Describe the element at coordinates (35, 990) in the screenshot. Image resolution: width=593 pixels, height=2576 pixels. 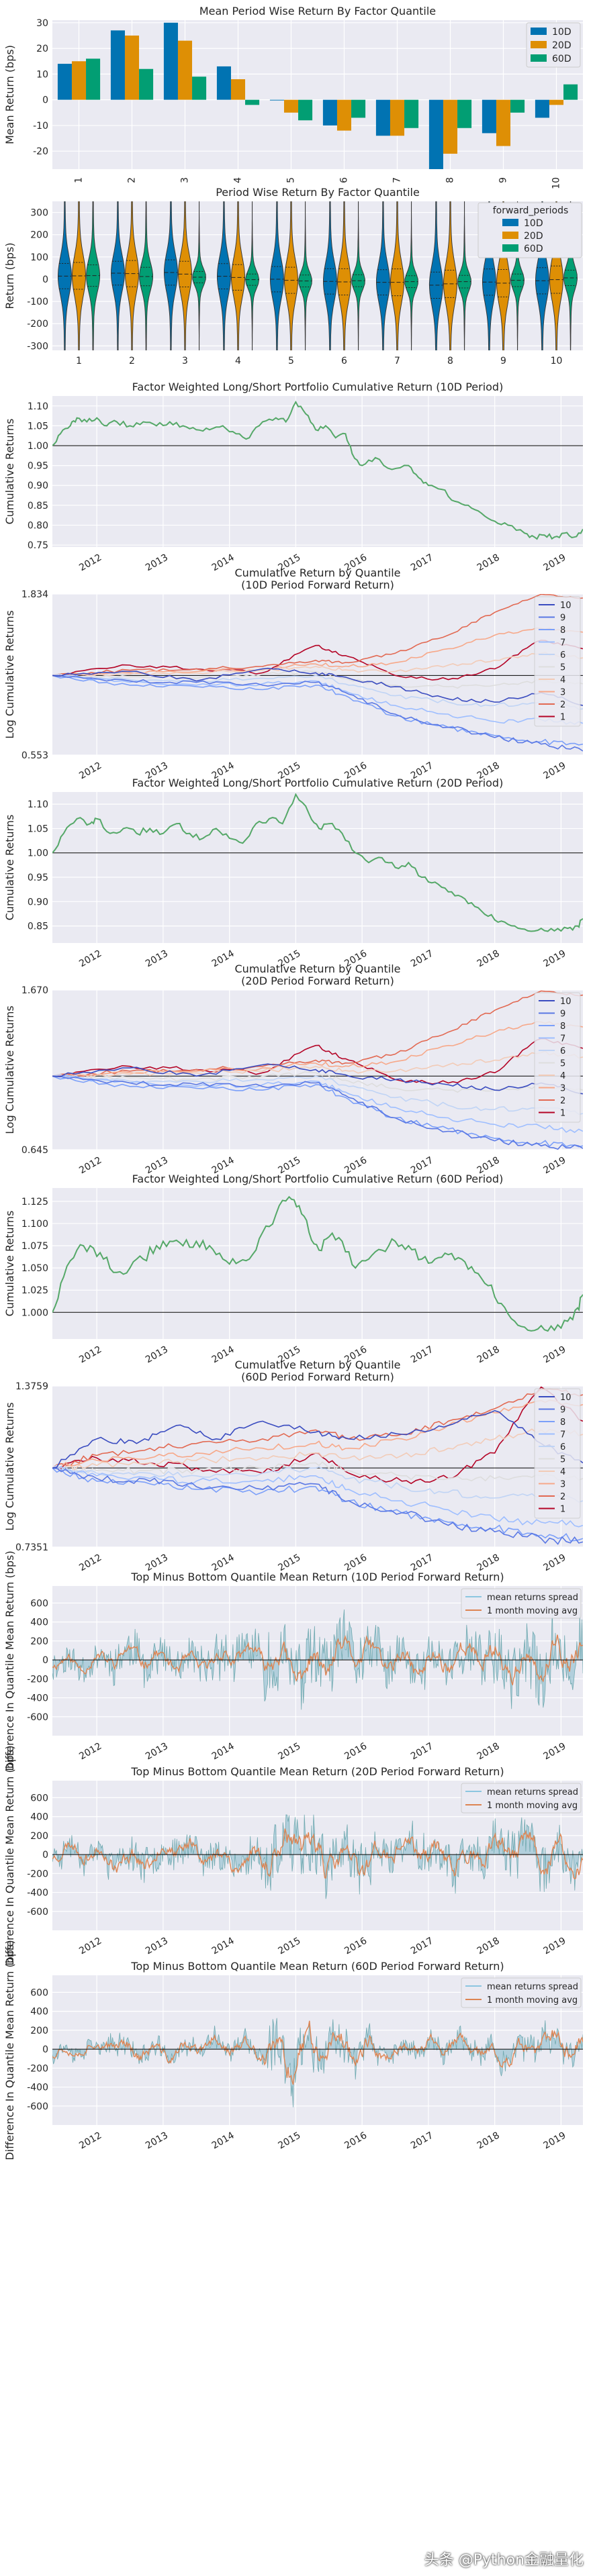
I see `y-tick-label: 1.670` at that location.